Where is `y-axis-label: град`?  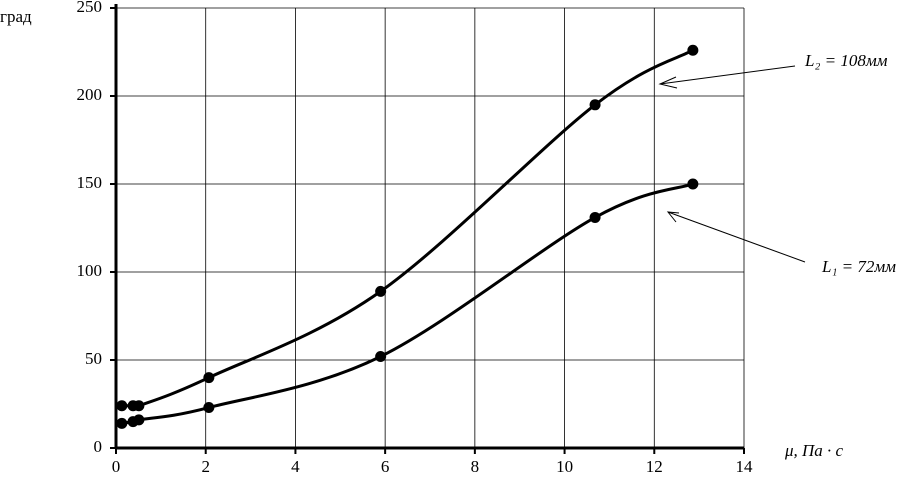 y-axis-label: град is located at coordinates (16, 16).